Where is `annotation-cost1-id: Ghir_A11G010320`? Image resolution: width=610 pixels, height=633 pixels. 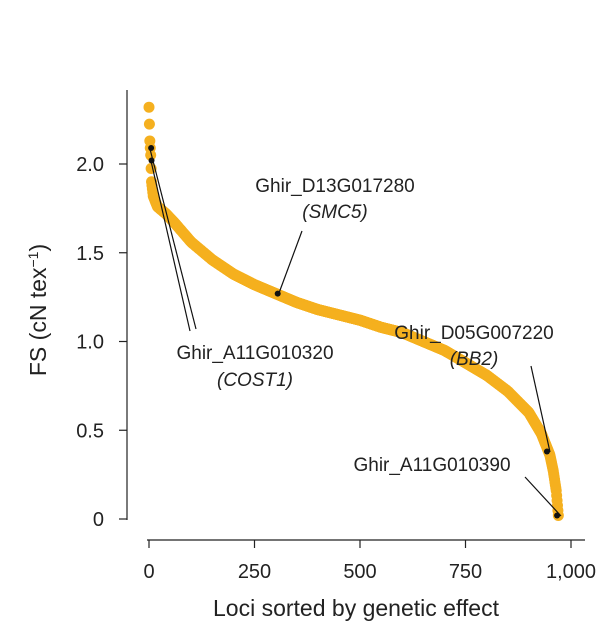
annotation-cost1-id: Ghir_A11G010320 is located at coordinates (254, 353).